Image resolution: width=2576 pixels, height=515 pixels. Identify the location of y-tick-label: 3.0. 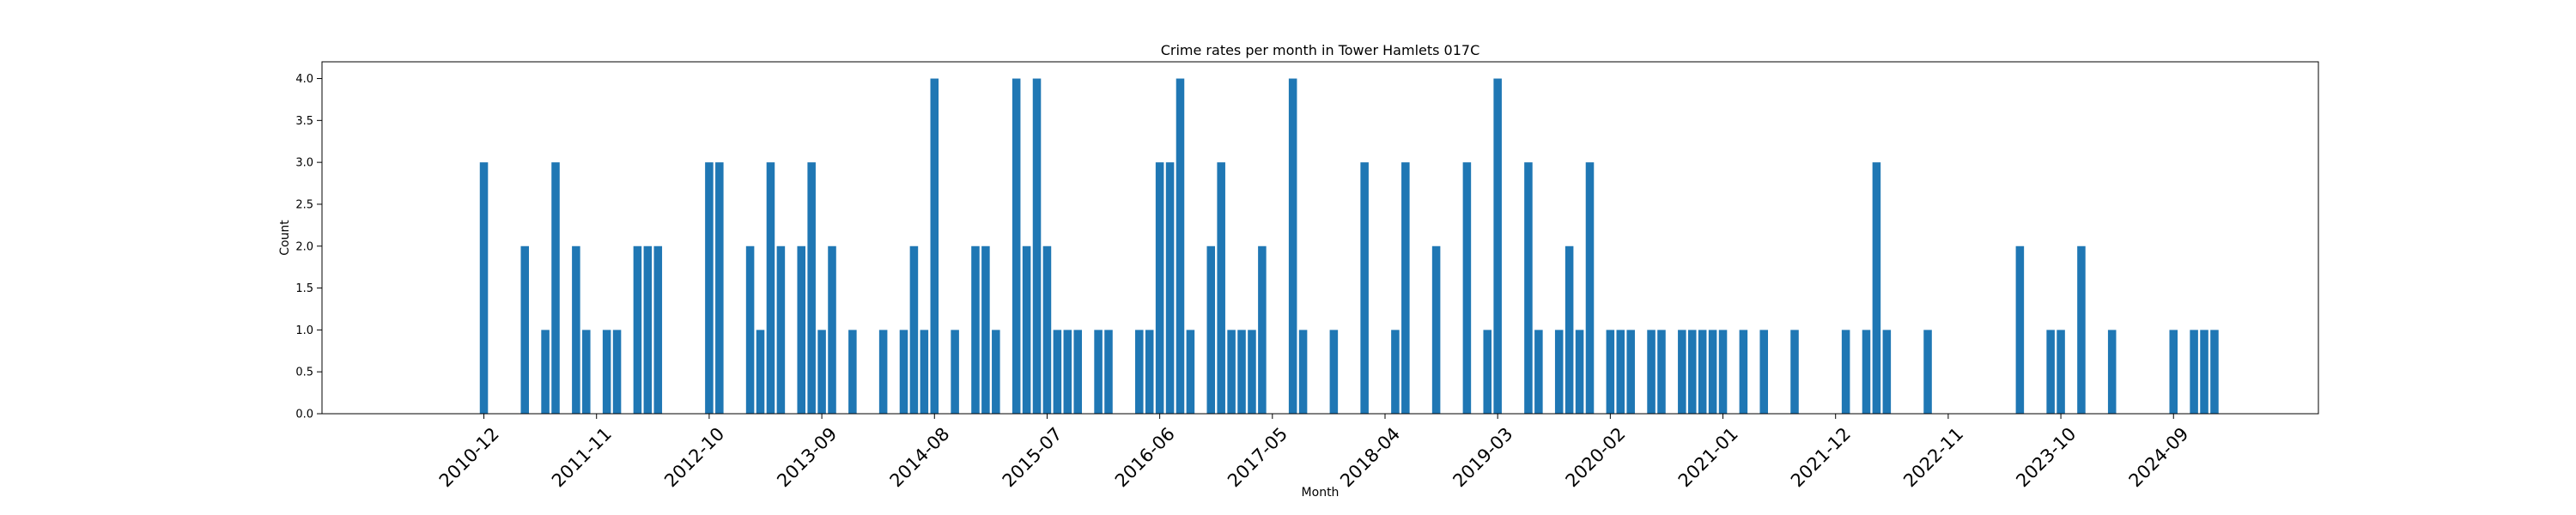
(304, 163).